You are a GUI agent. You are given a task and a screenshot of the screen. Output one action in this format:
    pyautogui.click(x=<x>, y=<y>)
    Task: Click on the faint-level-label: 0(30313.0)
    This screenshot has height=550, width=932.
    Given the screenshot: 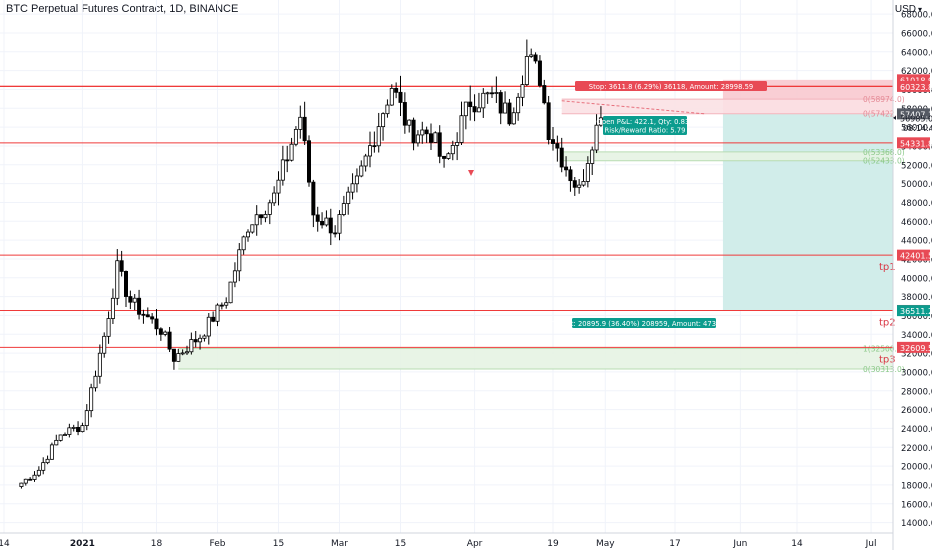 What is the action you would take?
    pyautogui.click(x=884, y=369)
    